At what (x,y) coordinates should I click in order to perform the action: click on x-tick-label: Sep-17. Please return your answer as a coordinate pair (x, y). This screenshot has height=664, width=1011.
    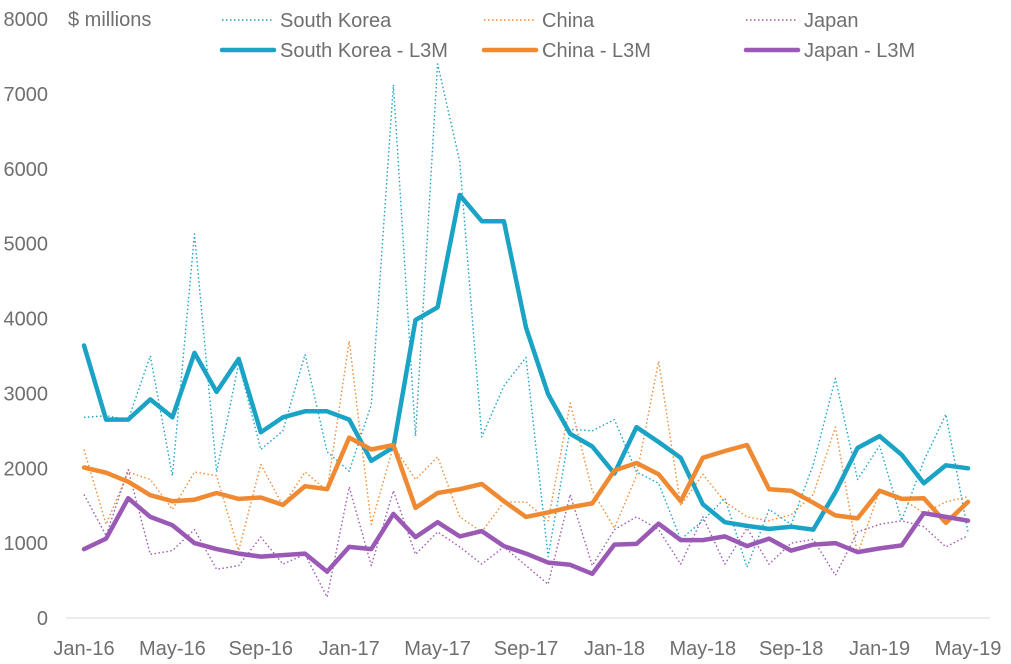
    Looking at the image, I should click on (526, 649).